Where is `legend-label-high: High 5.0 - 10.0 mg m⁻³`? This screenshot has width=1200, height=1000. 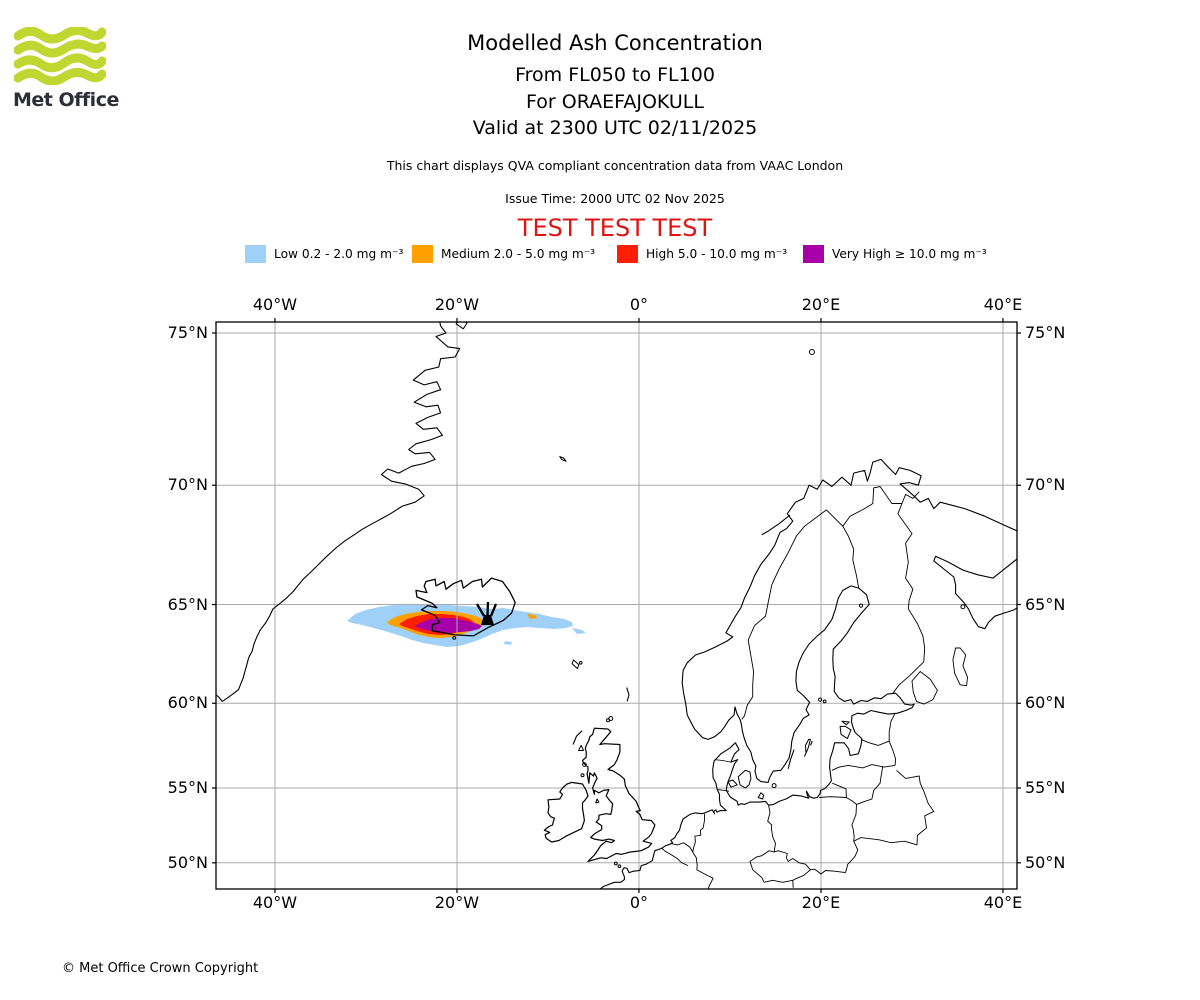
legend-label-high: High 5.0 - 10.0 mg m⁻³ is located at coordinates (717, 253).